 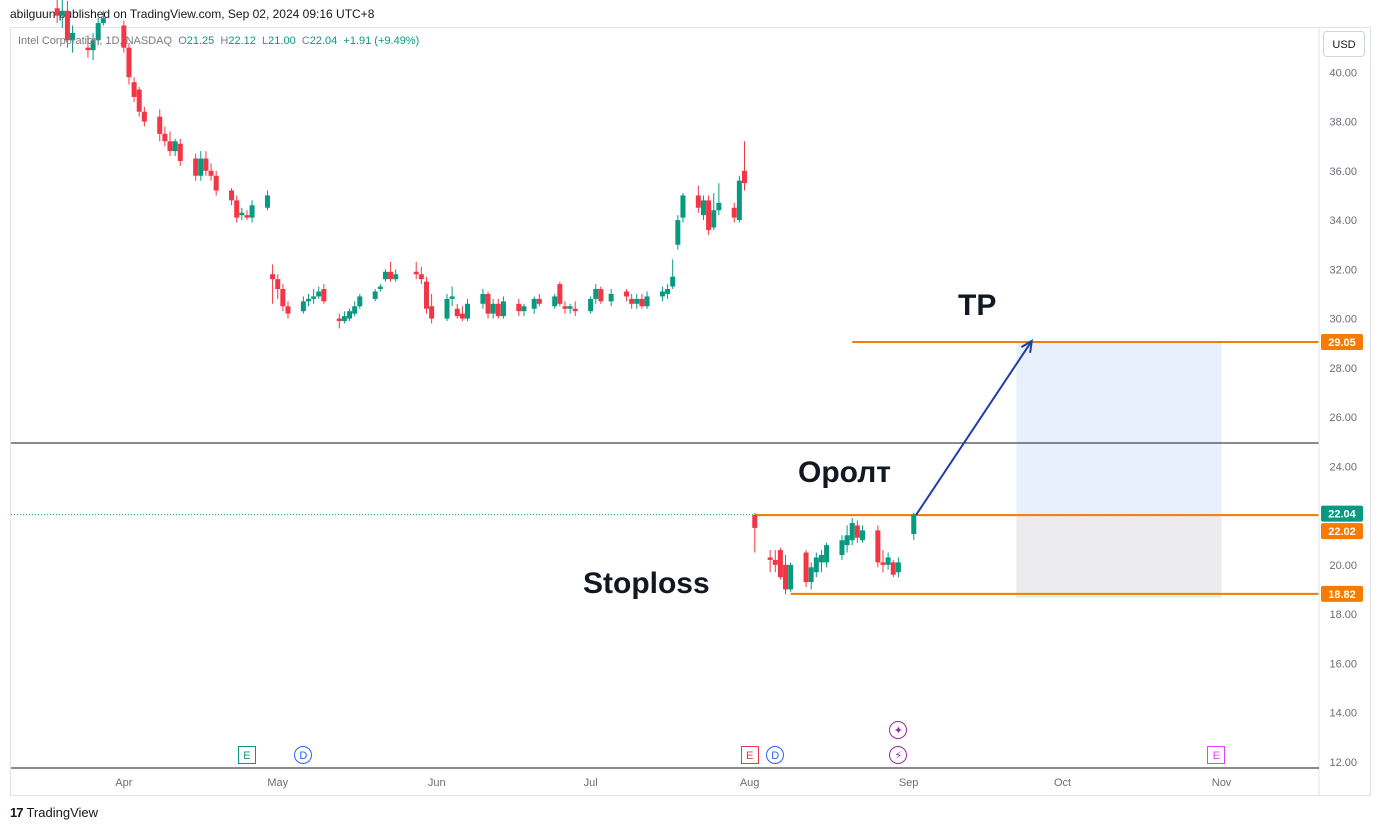 What do you see at coordinates (1342, 532) in the screenshot?
I see `entry-price-tag: 22.02` at bounding box center [1342, 532].